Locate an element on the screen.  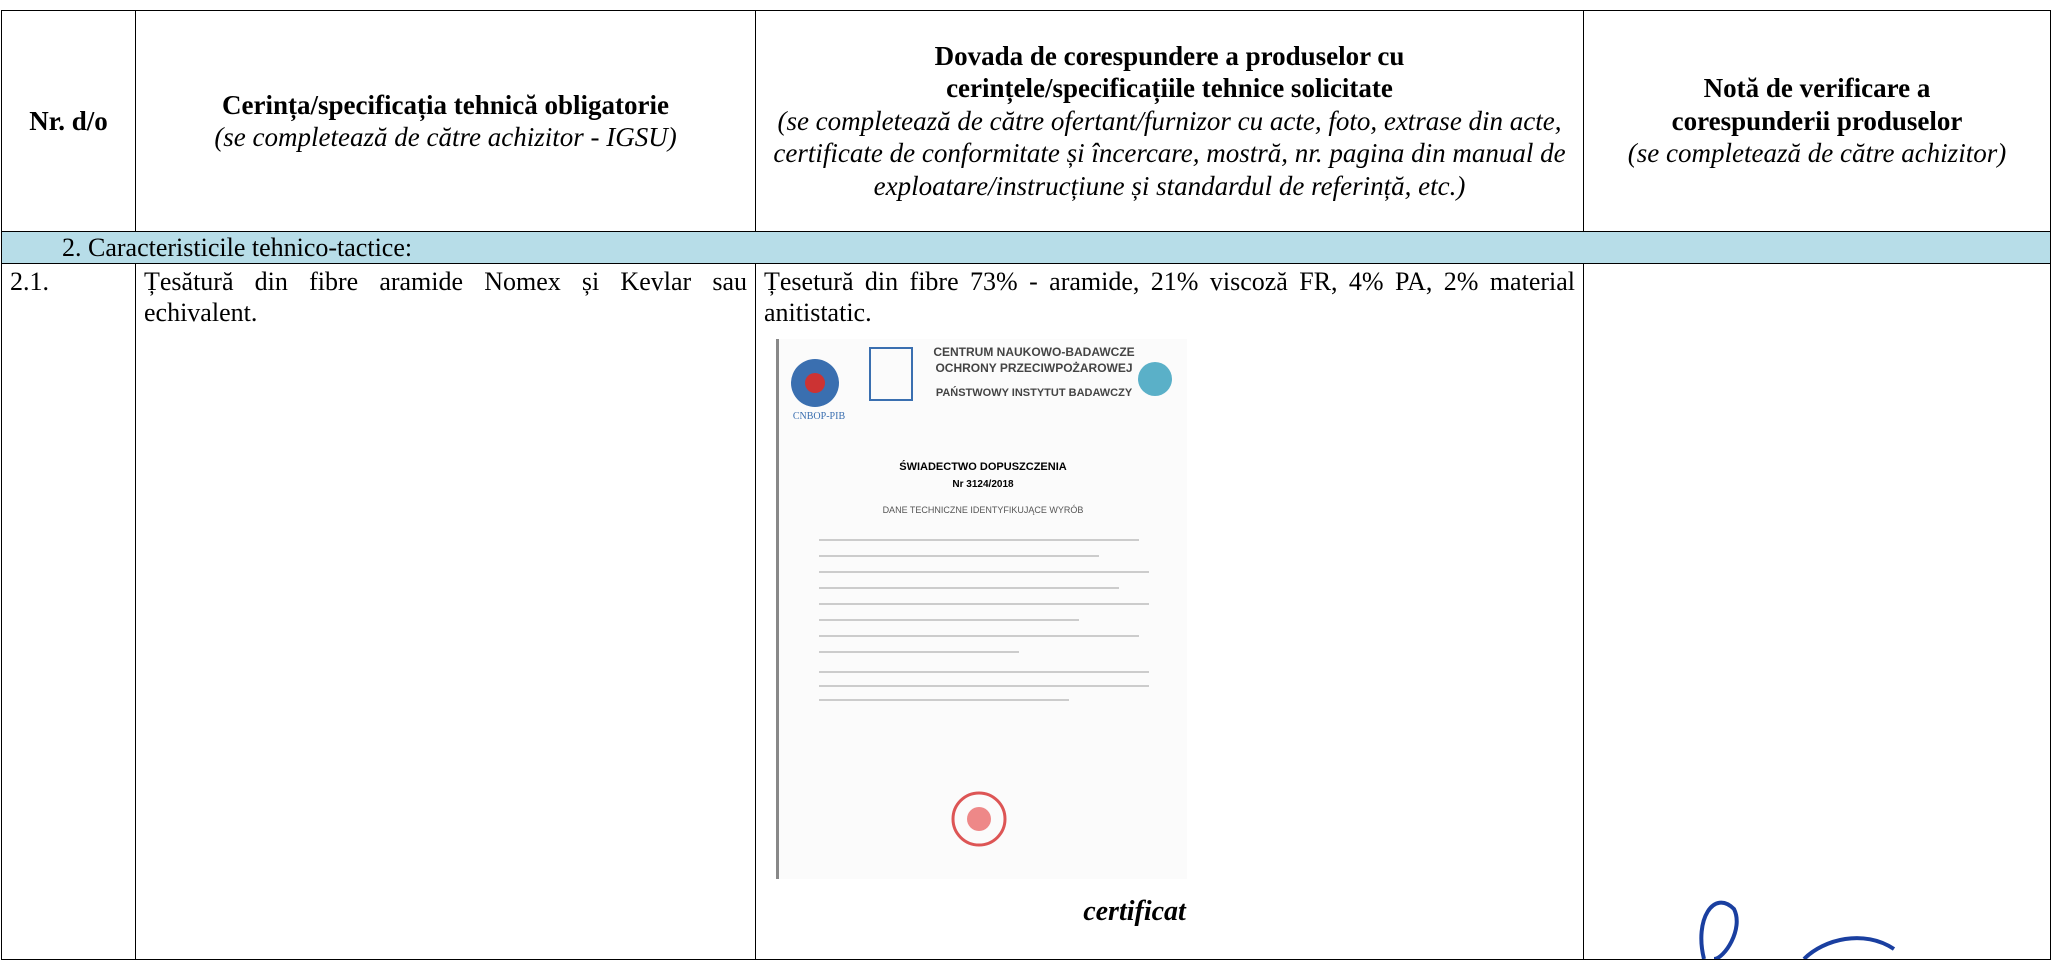
cert-number: Nr 3124/2018 is located at coordinates (983, 484).